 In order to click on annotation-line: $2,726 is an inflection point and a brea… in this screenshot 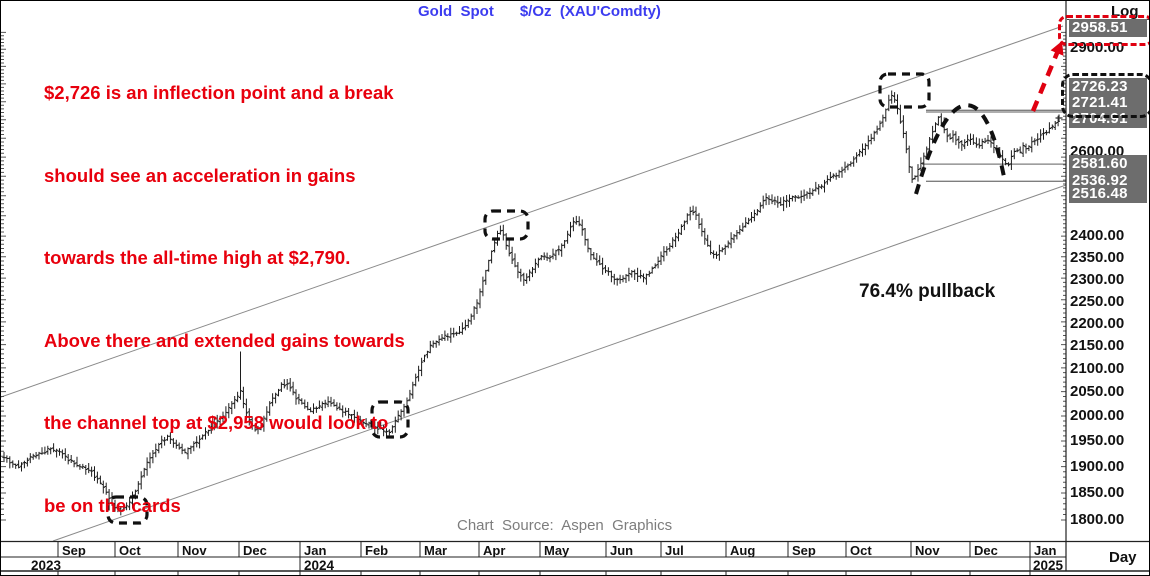, I will do `click(219, 92)`.